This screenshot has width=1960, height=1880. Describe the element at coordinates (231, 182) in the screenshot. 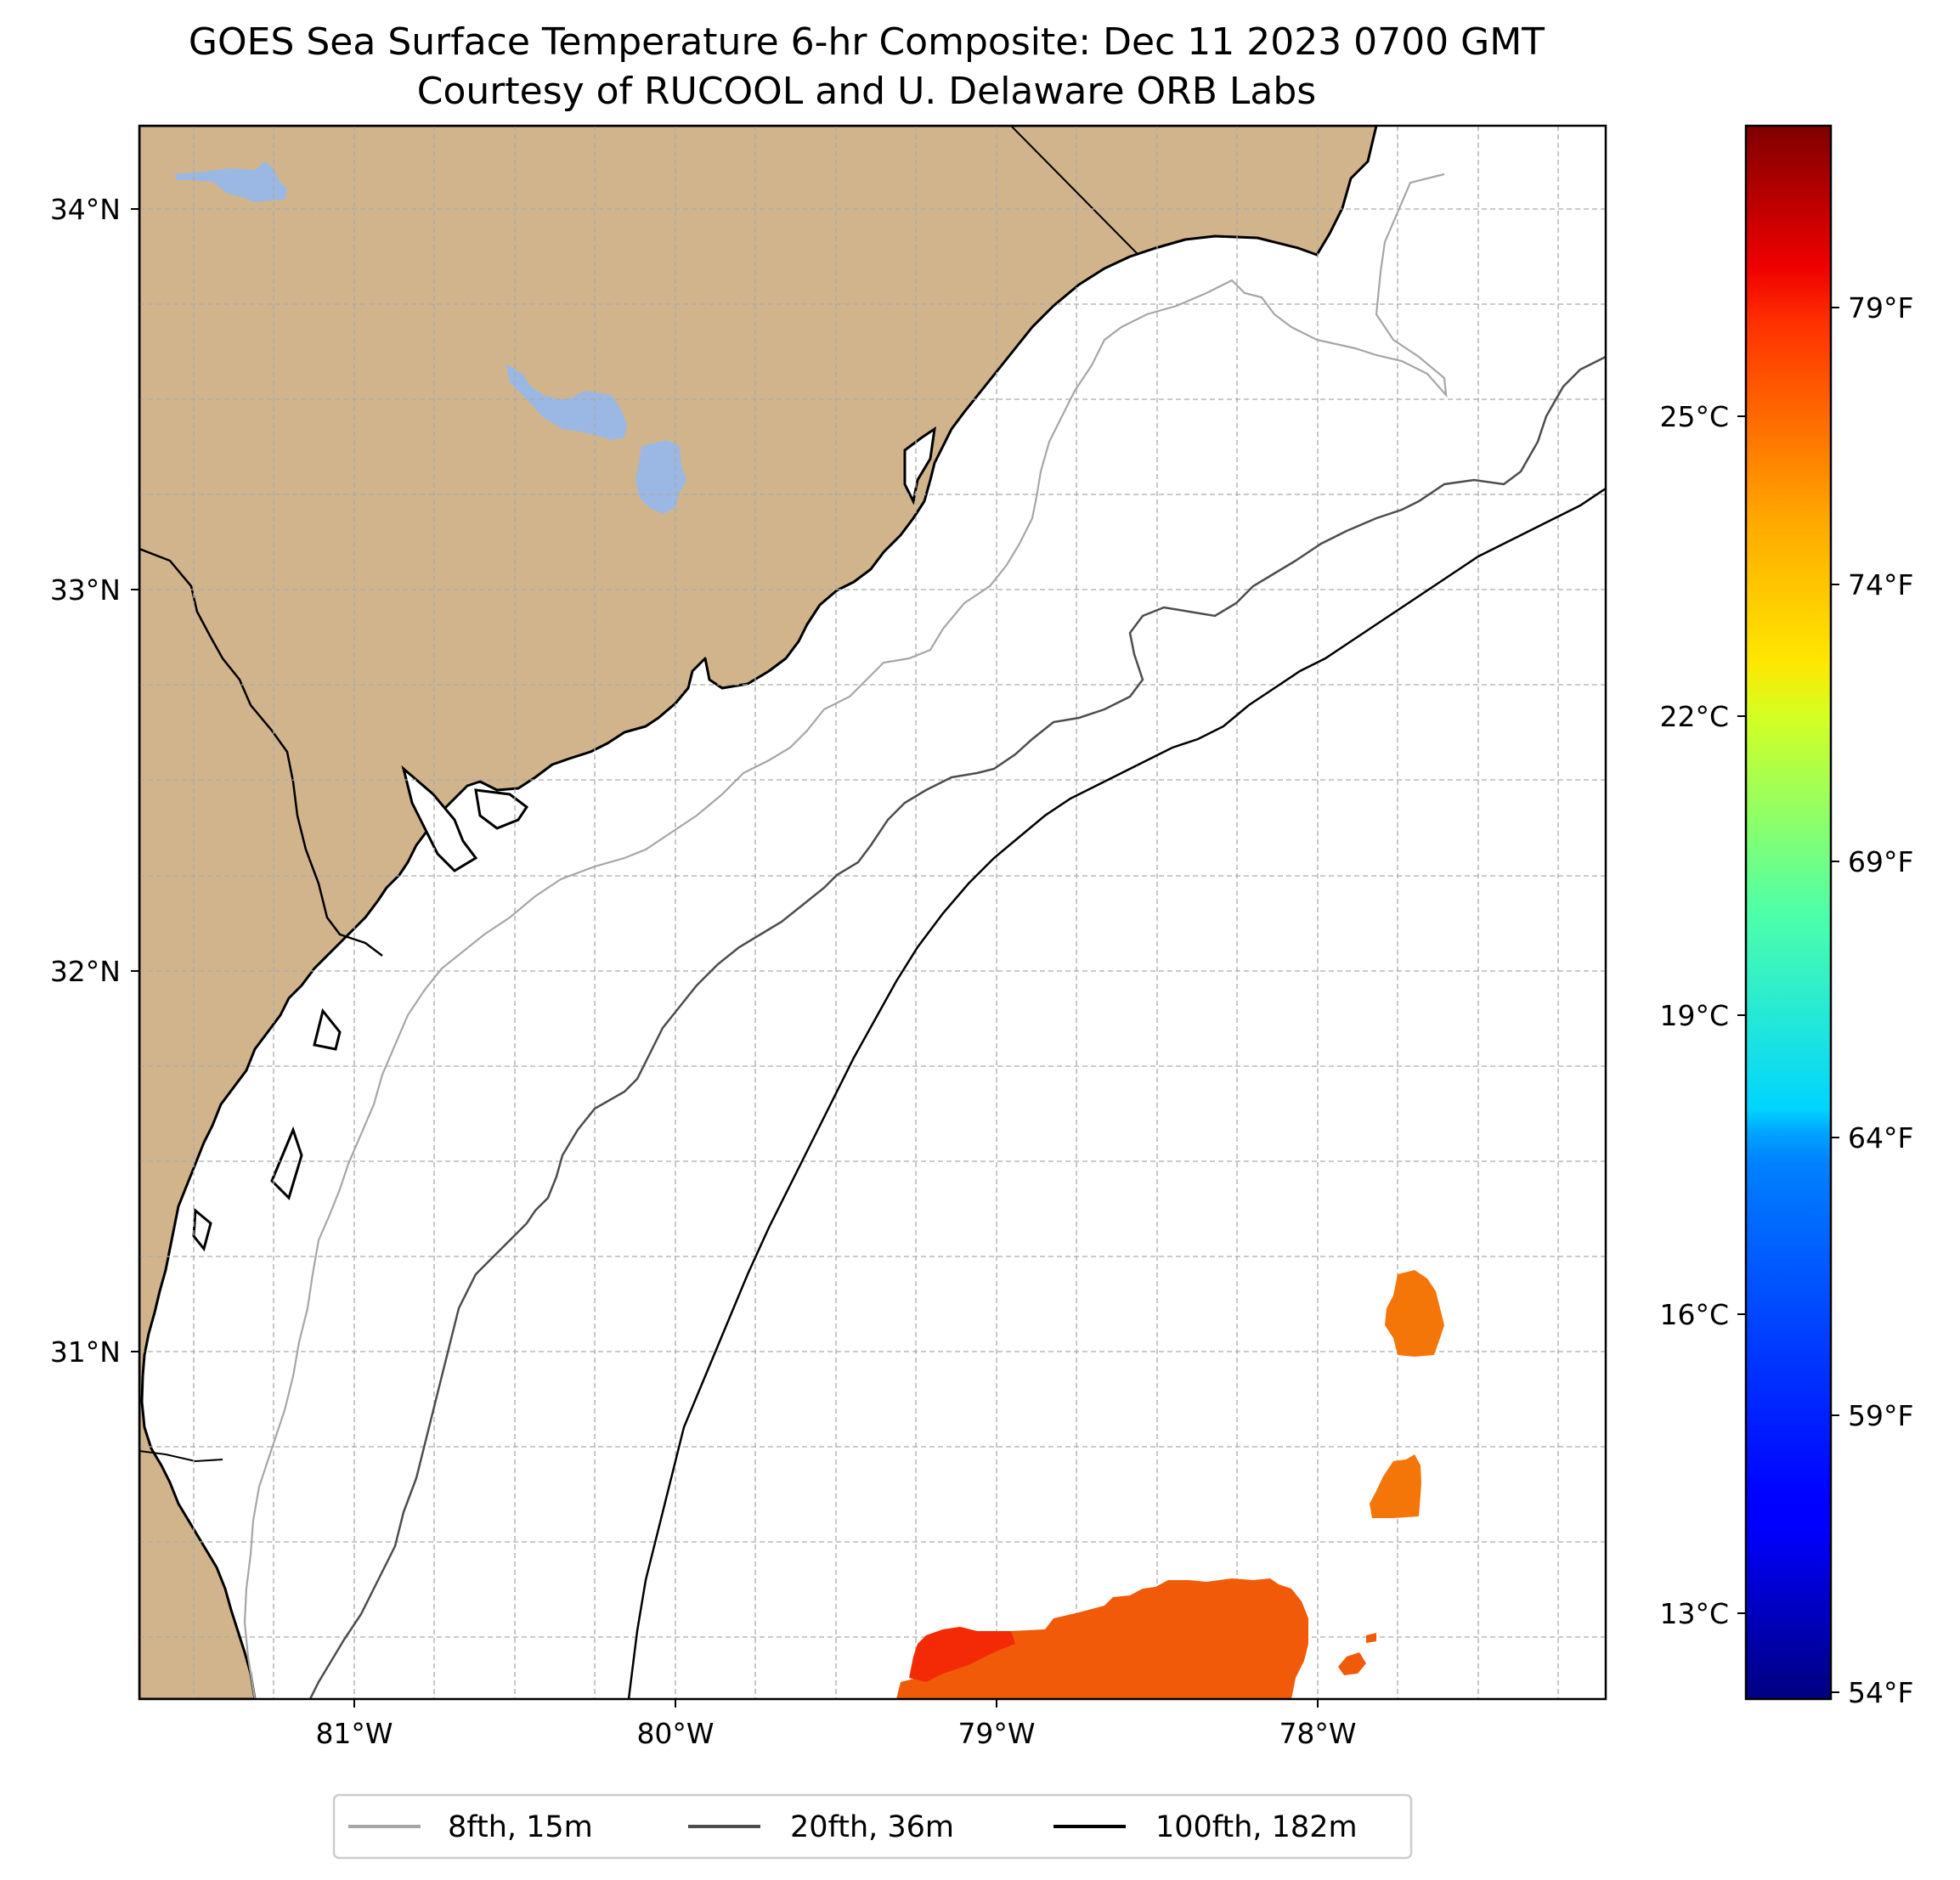

I see `lake-waccamaw` at that location.